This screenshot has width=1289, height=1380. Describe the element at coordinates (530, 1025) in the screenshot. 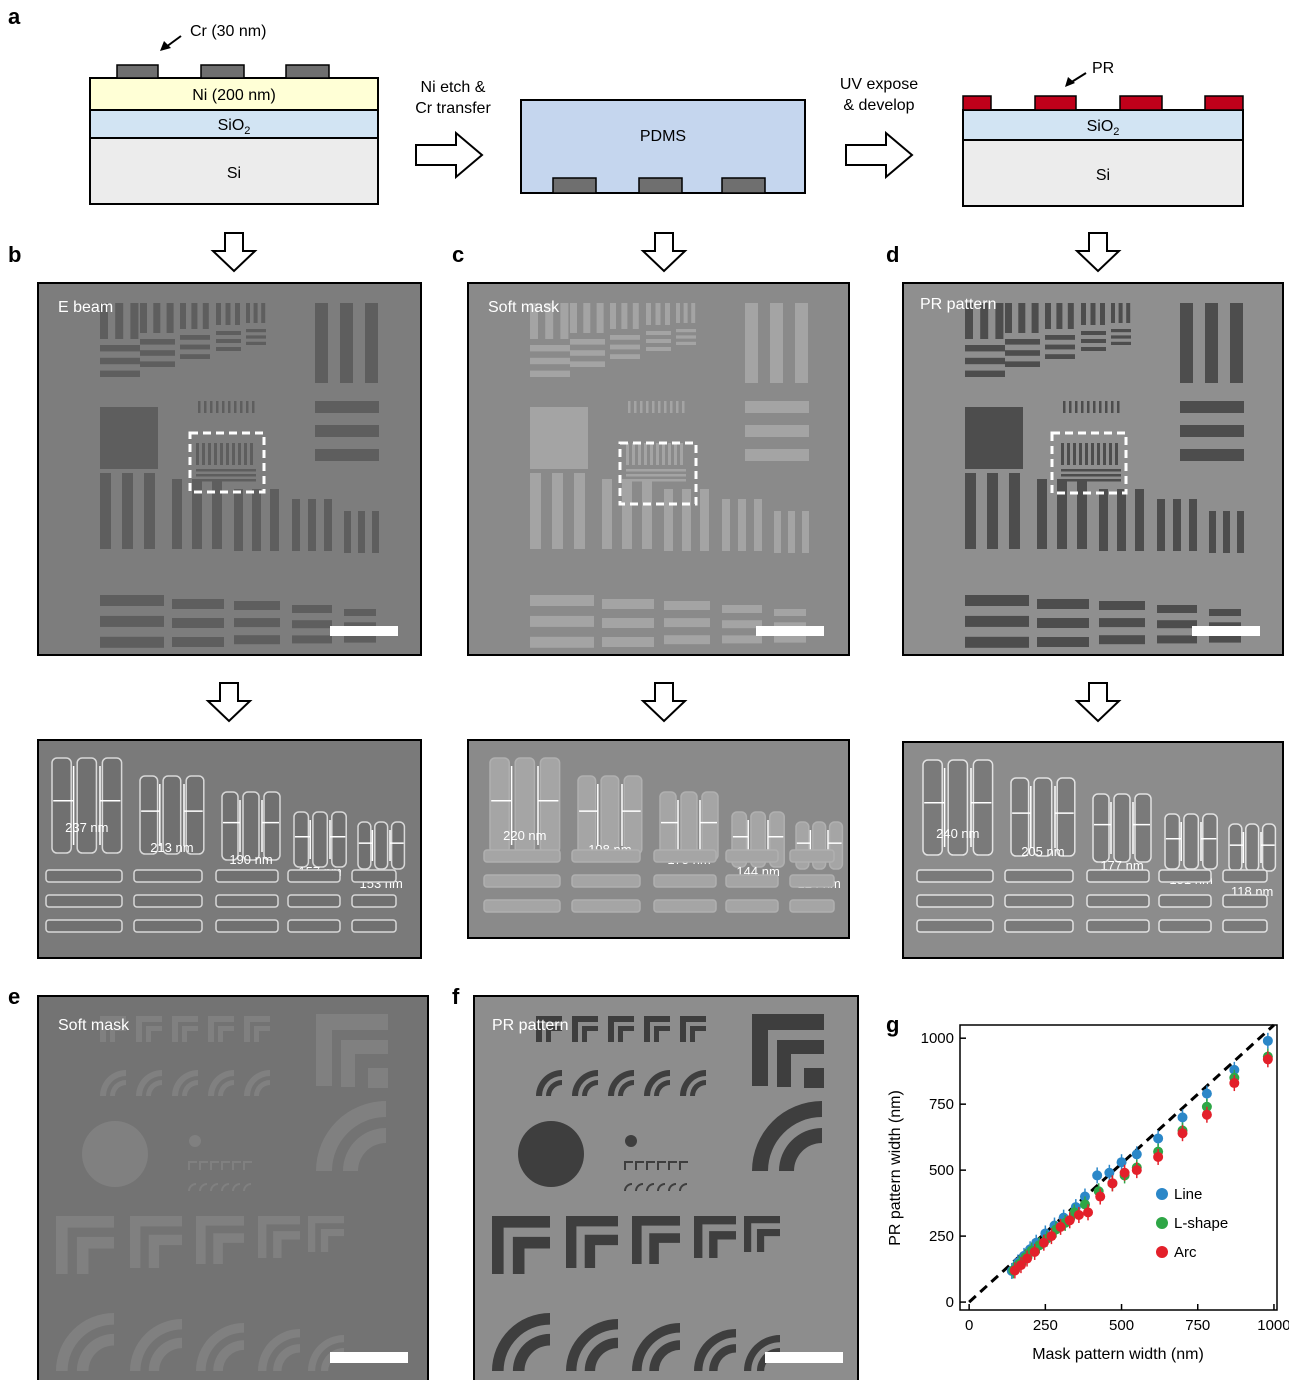

I see `sem-title-f: PR pattern` at that location.